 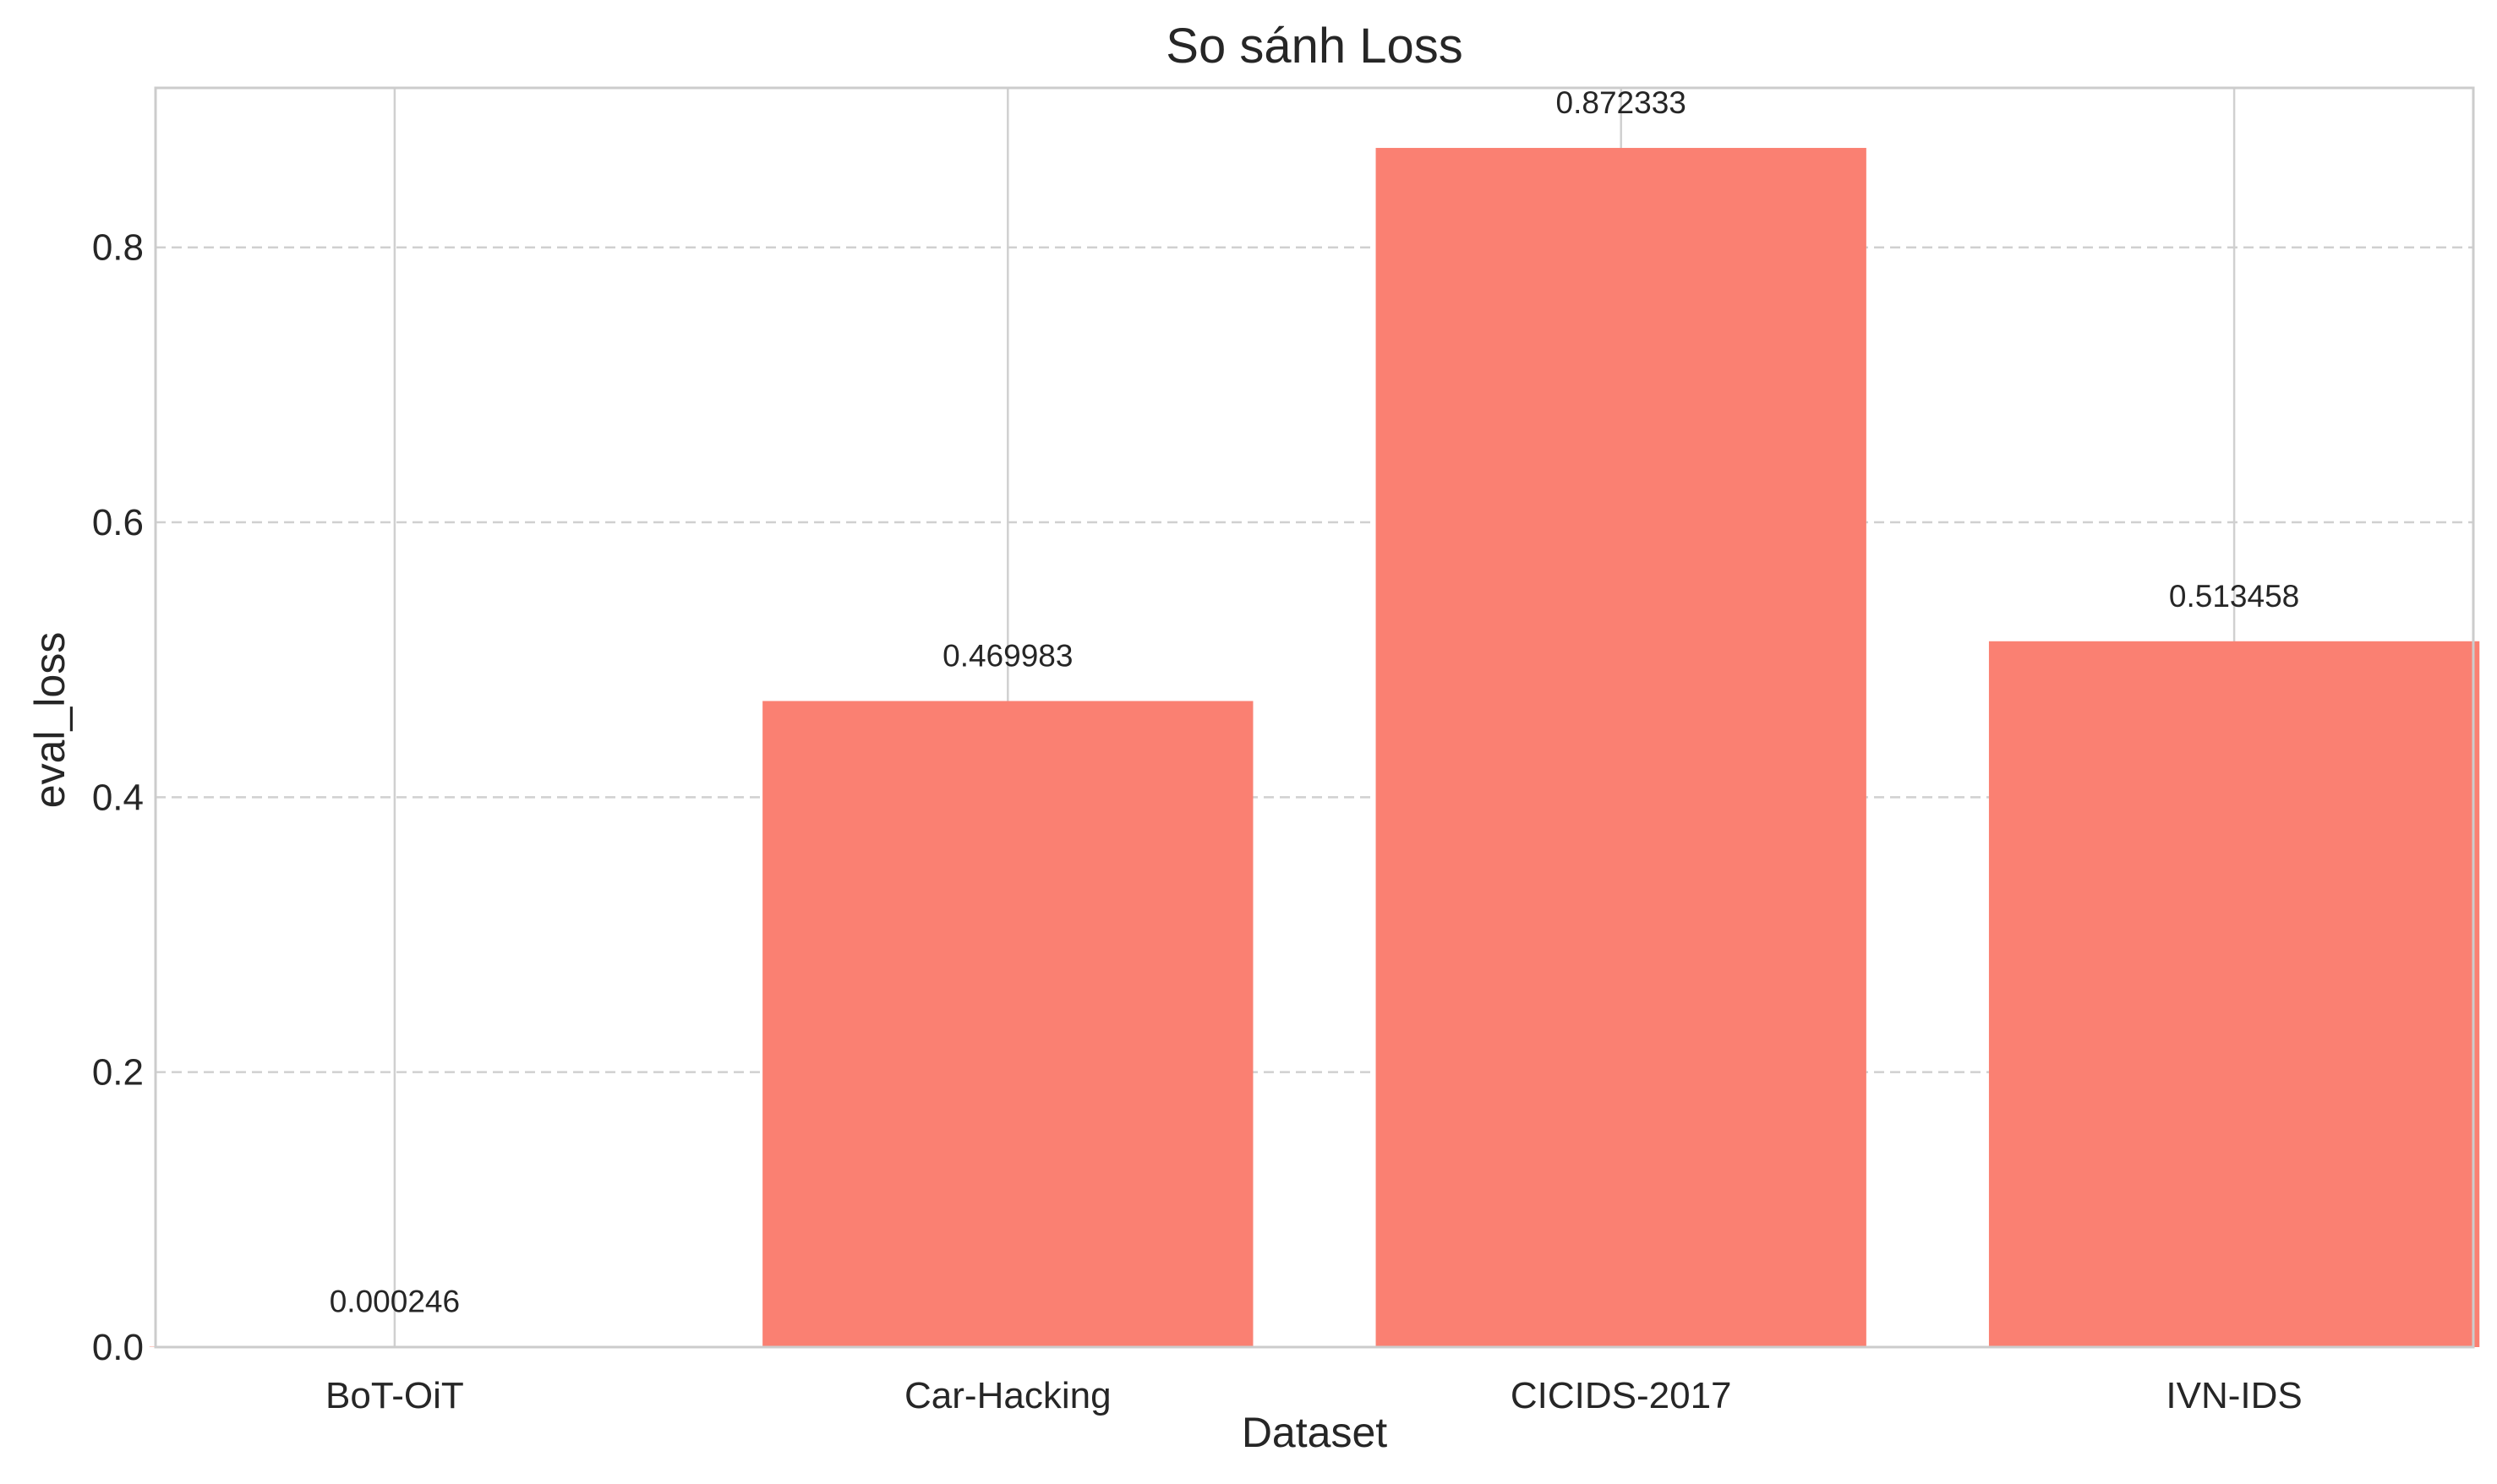 I want to click on bar-IVN-IDS, so click(x=2234, y=994).